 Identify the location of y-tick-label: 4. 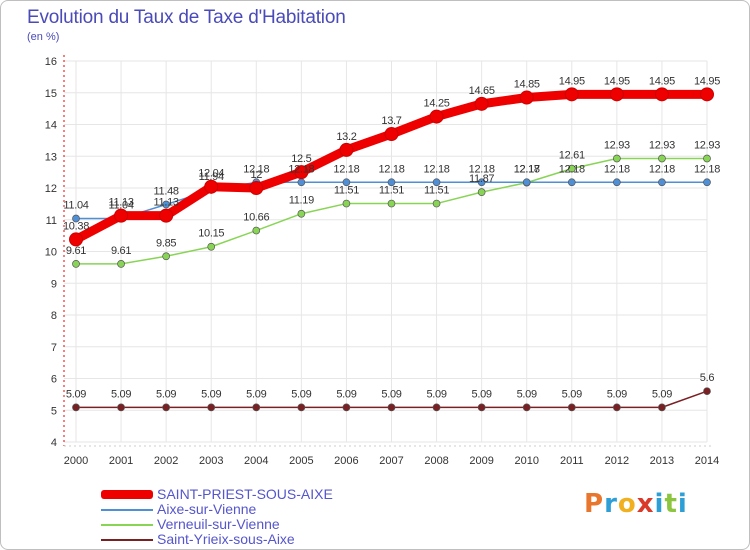
(54, 443).